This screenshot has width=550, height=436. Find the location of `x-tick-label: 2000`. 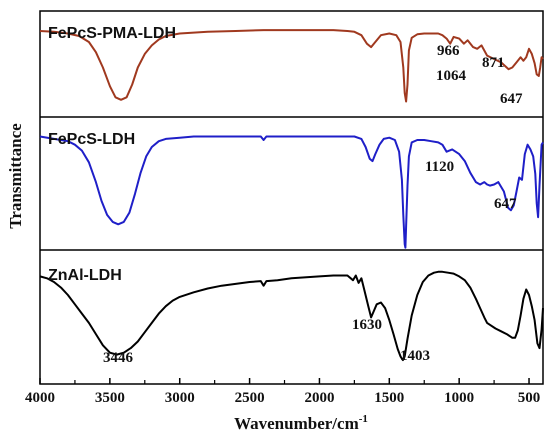

x-tick-label: 2000 is located at coordinates (319, 398).